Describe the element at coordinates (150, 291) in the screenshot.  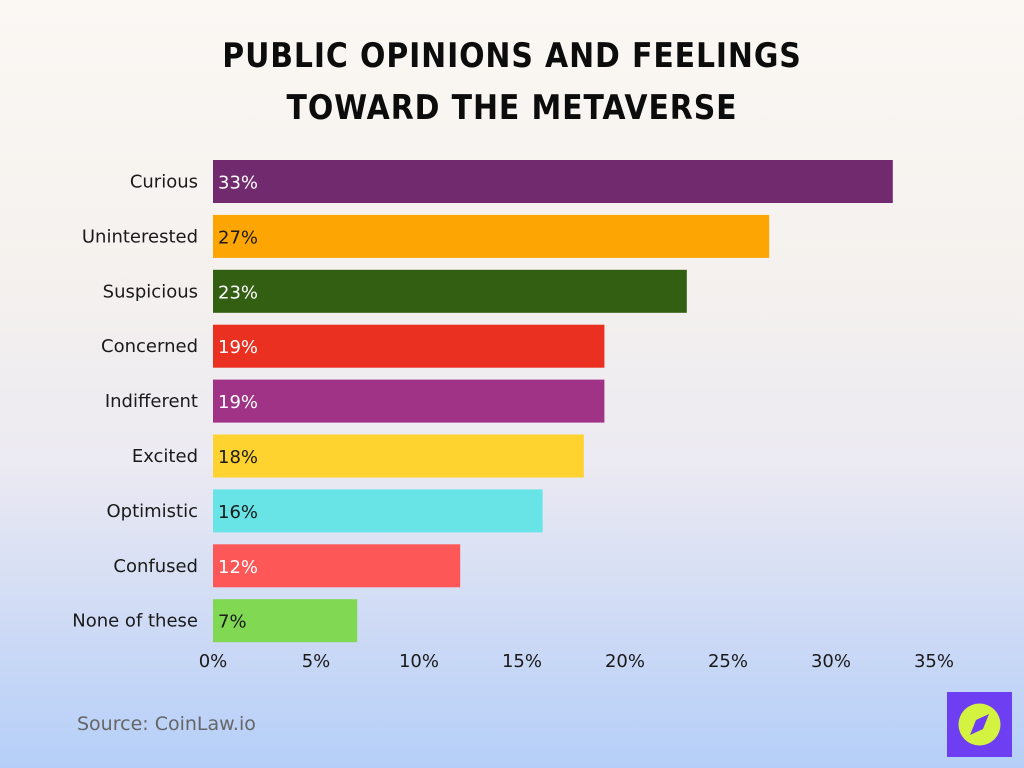
I see `category-label: Suspicious` at that location.